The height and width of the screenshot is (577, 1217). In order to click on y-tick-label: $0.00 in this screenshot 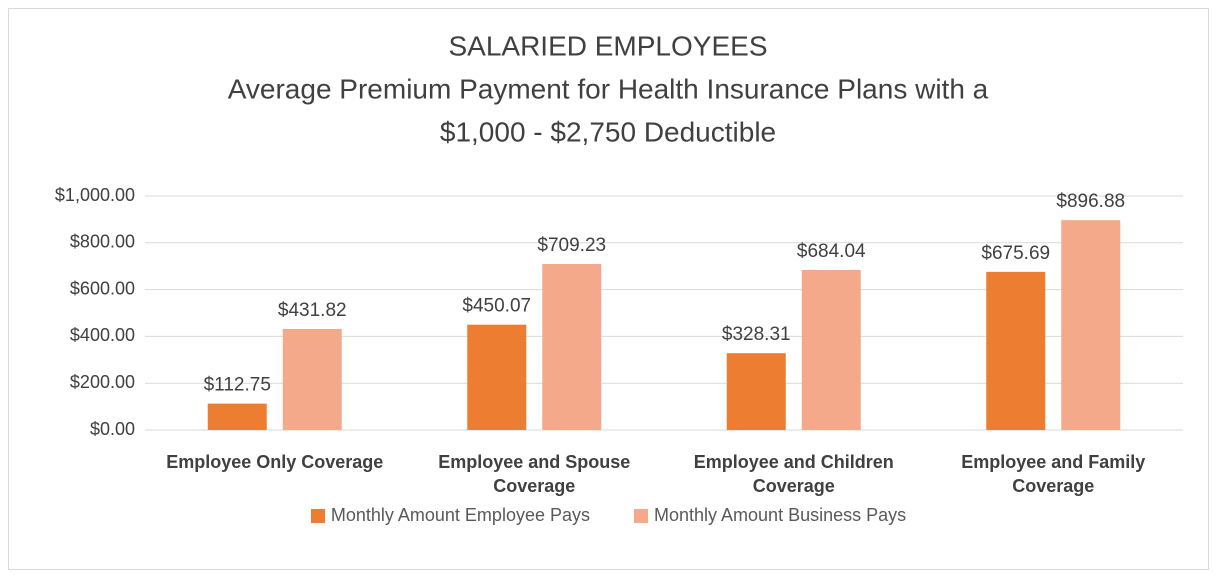, I will do `click(112, 429)`.